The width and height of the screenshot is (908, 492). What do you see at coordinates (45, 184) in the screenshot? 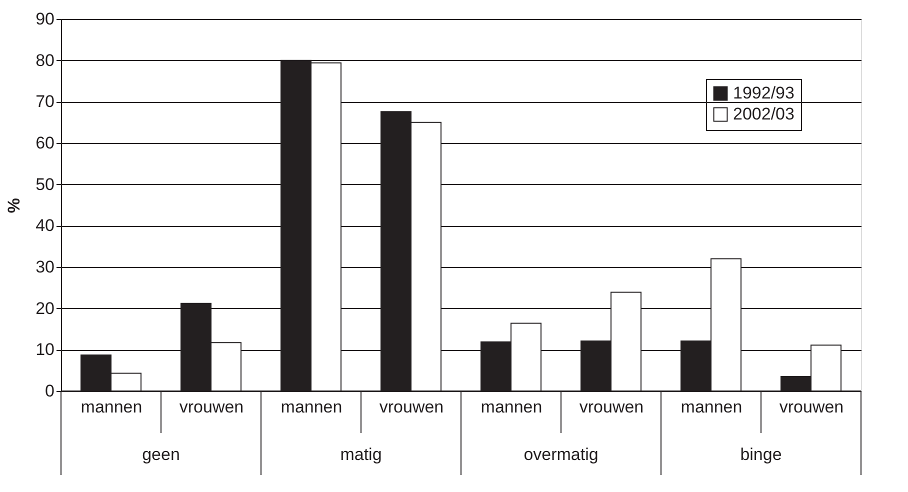
I see `y-tick-label: 50` at bounding box center [45, 184].